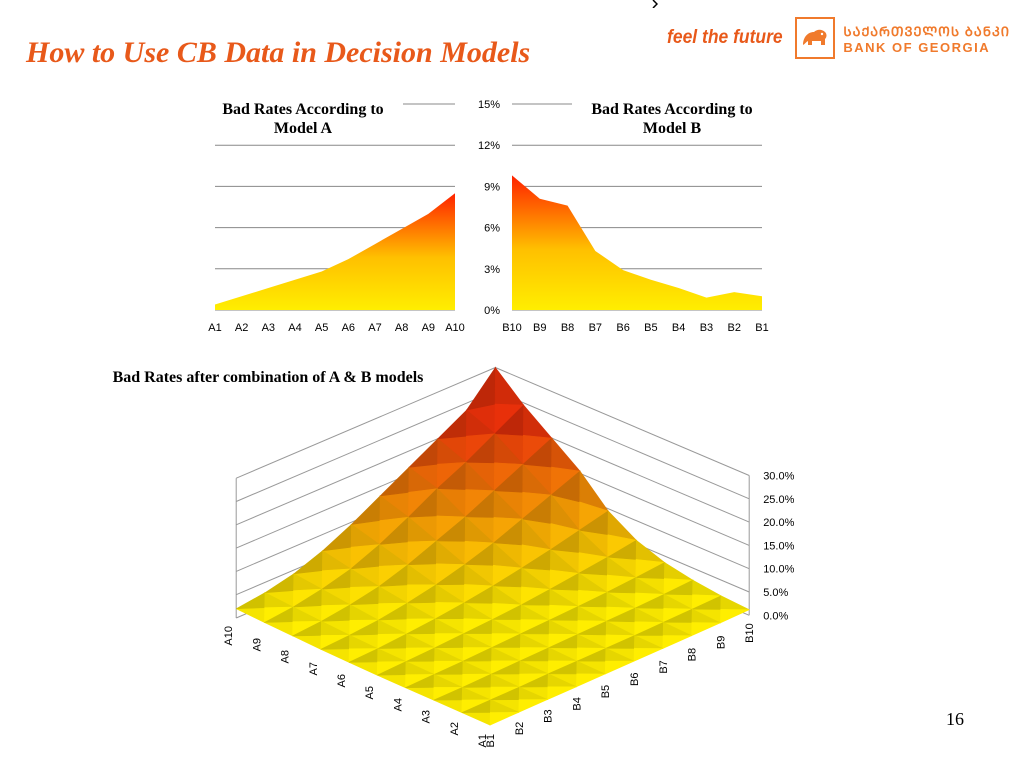 The image size is (1024, 768). I want to click on y-tick-label: 3%, so click(492, 270).